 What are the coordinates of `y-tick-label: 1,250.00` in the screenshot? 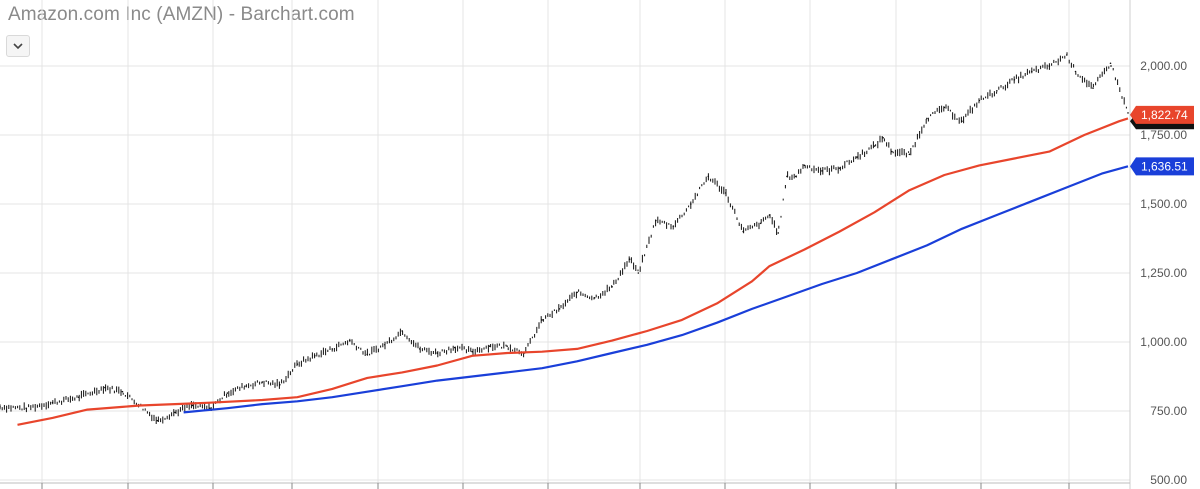 It's located at (1163, 273).